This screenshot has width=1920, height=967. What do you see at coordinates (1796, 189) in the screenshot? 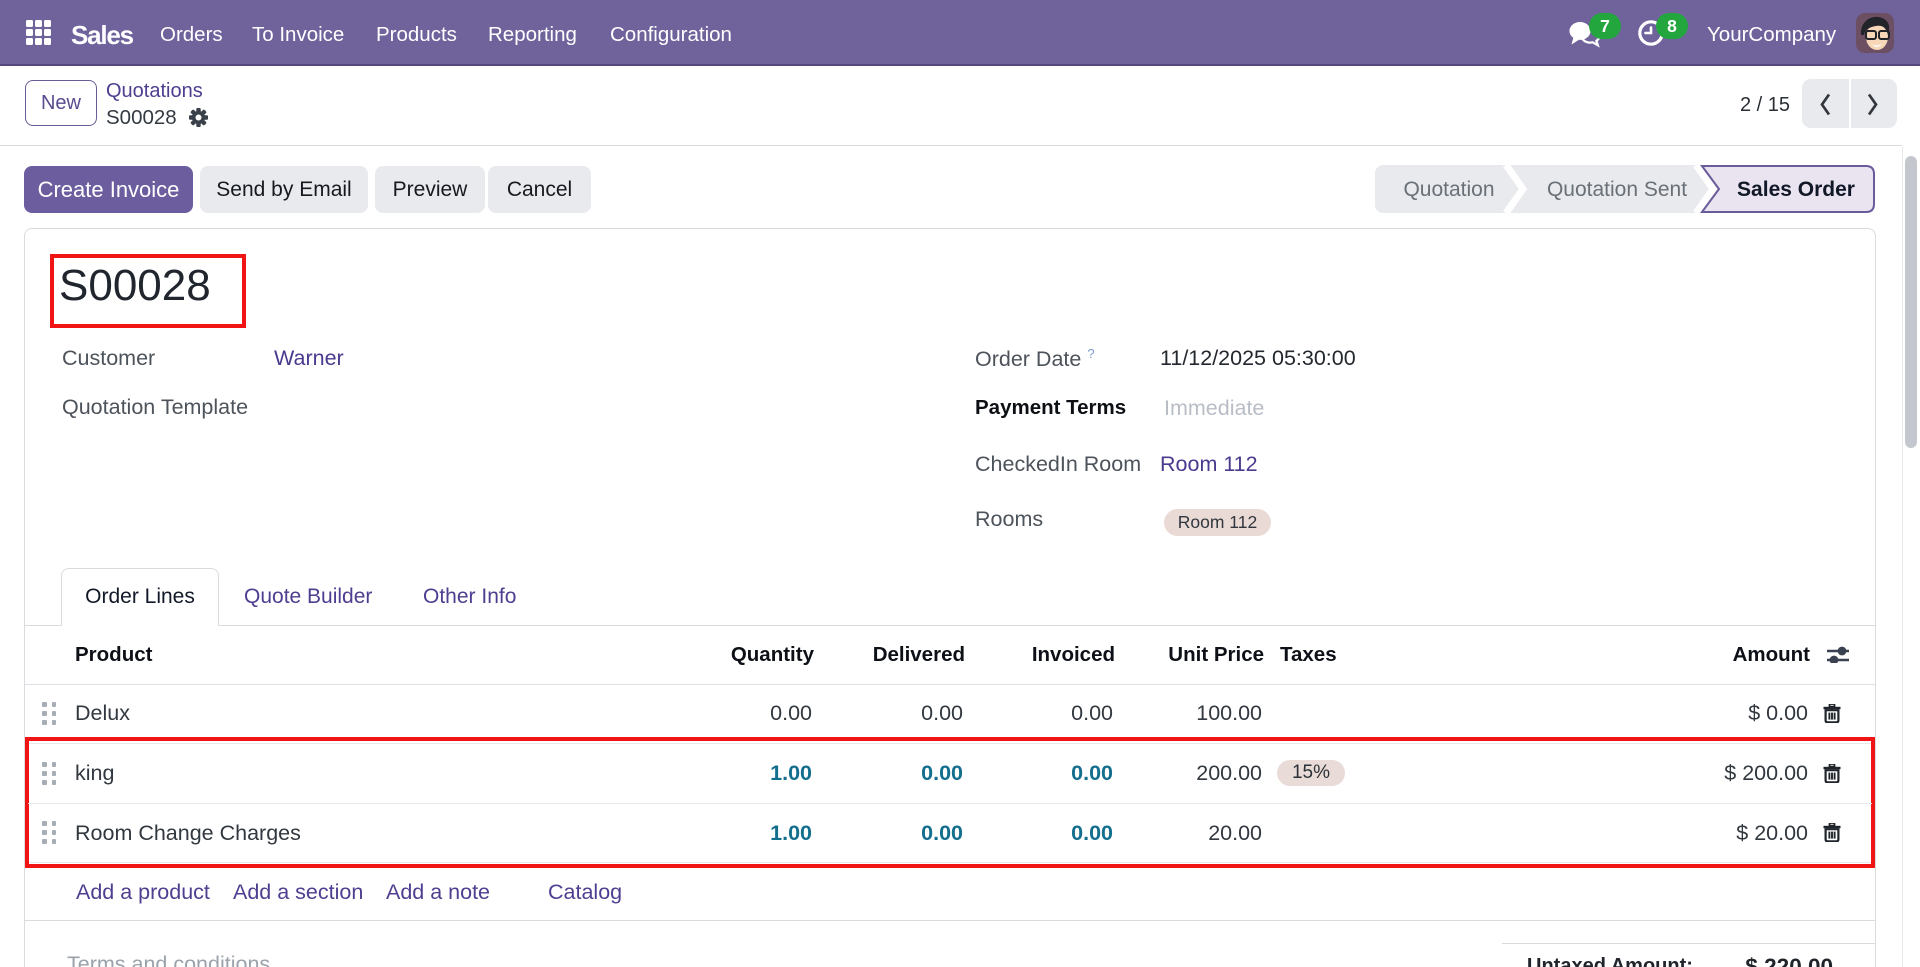
I see `svg-text: Sales Order` at bounding box center [1796, 189].